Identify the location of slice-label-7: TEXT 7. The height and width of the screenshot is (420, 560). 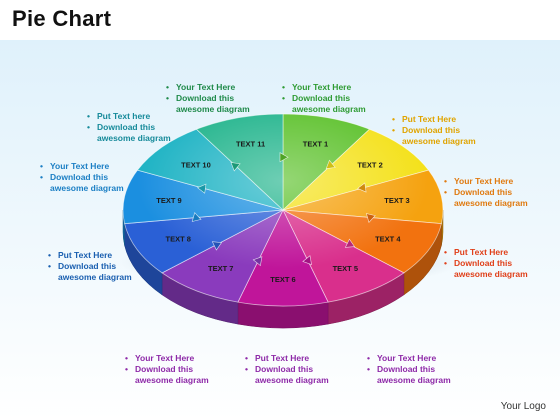
(220, 268).